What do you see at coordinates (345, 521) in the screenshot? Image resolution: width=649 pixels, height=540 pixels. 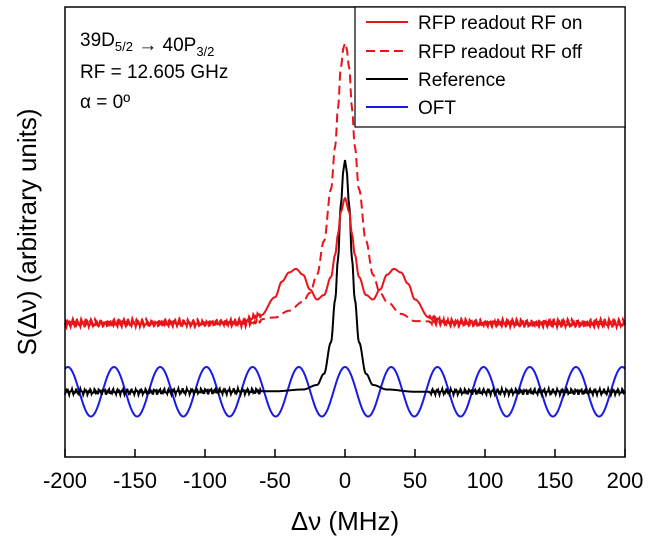 I see `x-axis-title: Δν (MHz)` at bounding box center [345, 521].